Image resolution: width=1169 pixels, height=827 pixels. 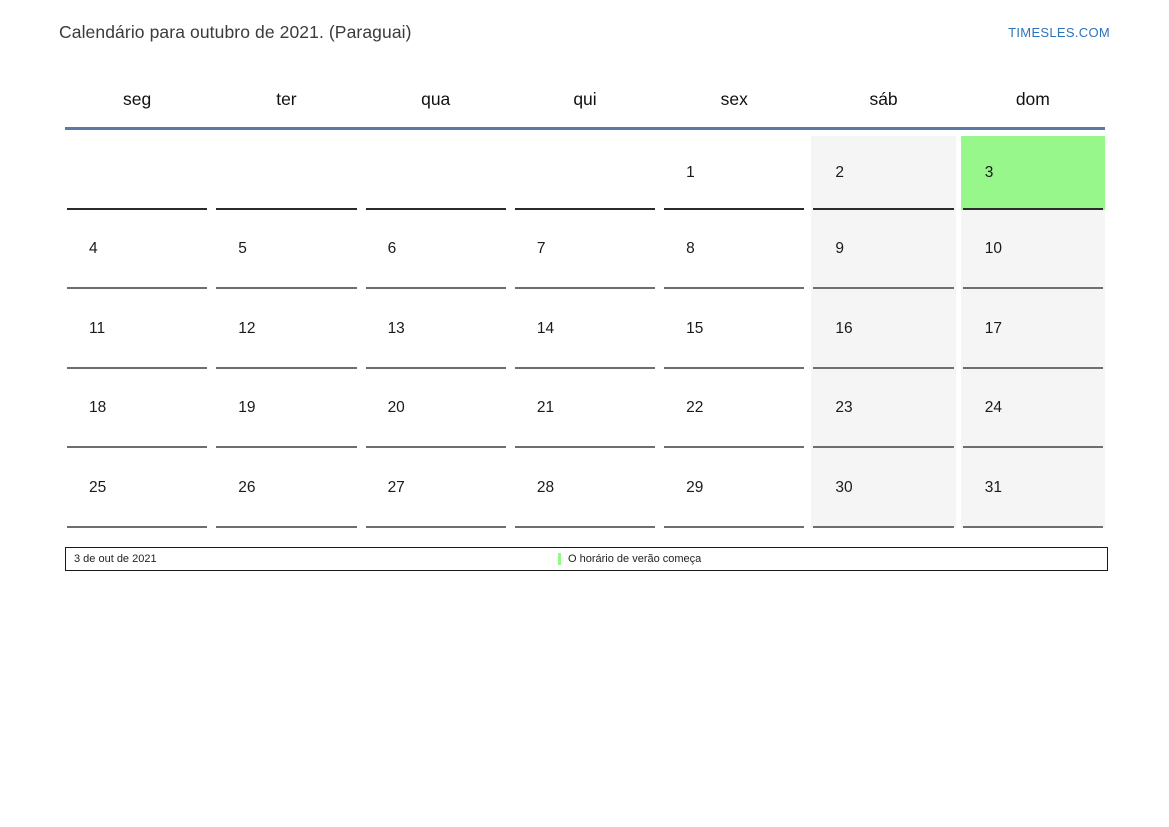 I want to click on calendar-cell: 22, so click(x=734, y=409).